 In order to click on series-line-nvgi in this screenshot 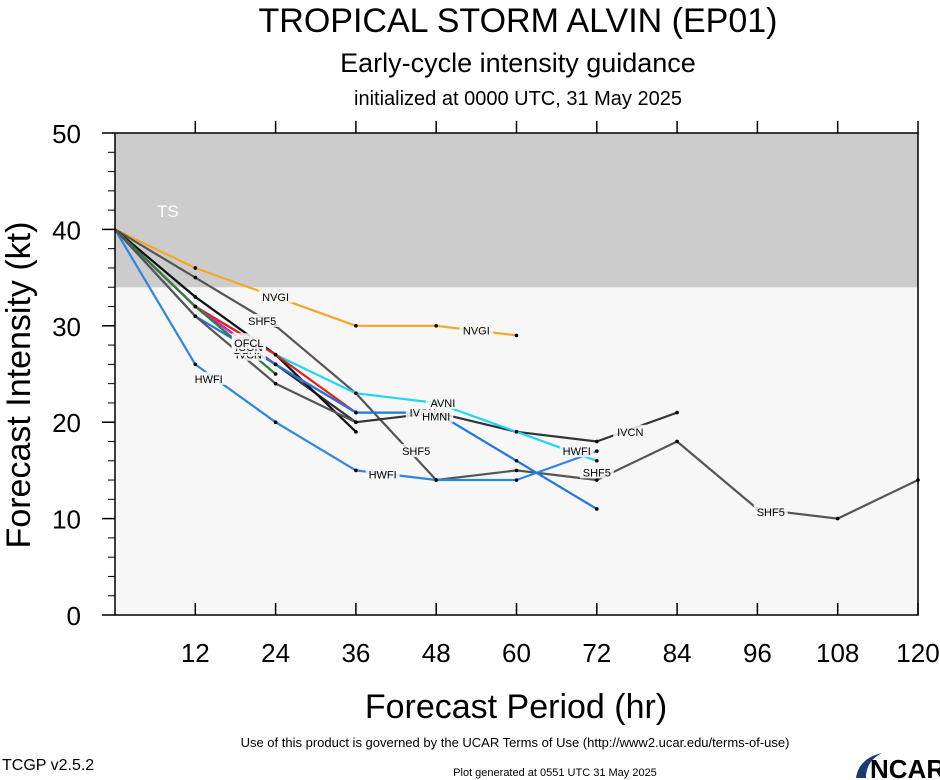, I will do `click(315, 282)`.